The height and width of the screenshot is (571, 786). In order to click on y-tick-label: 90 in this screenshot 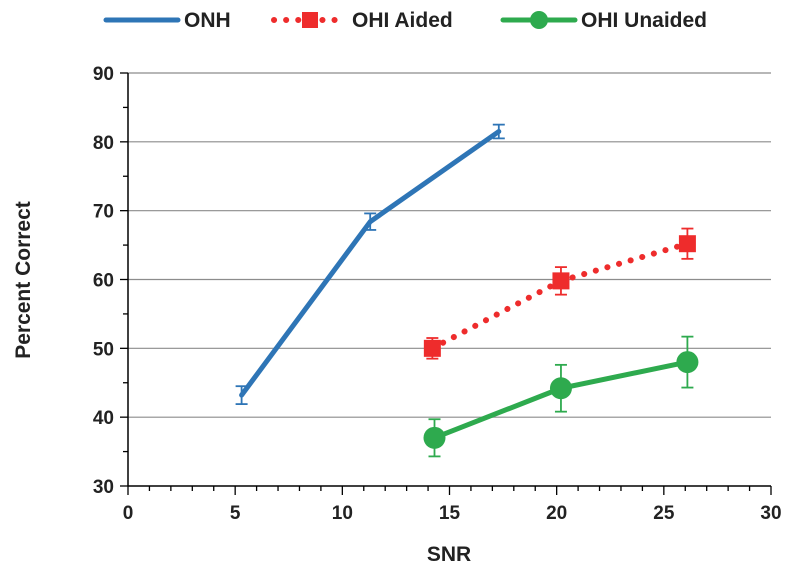, I will do `click(103, 74)`.